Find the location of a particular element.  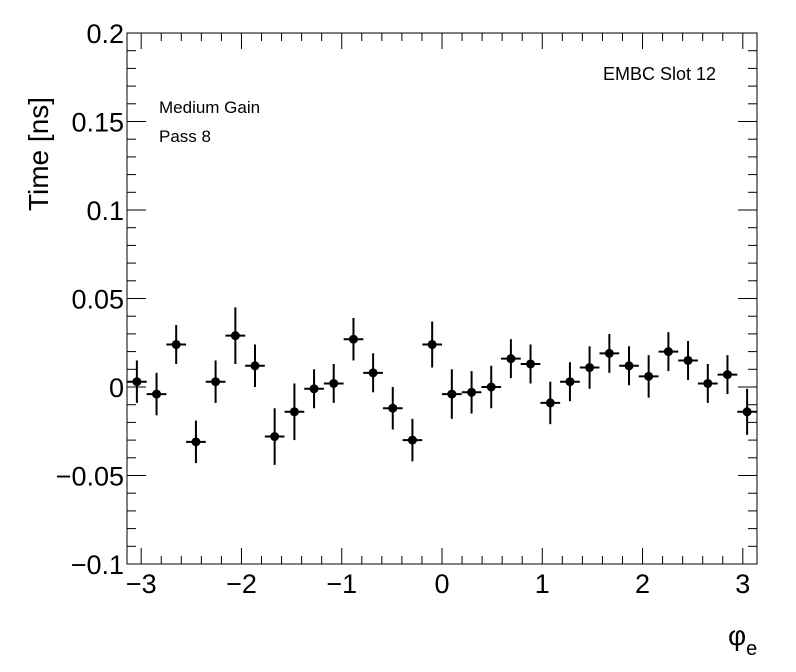

x-tick-label: 2 is located at coordinates (642, 584).